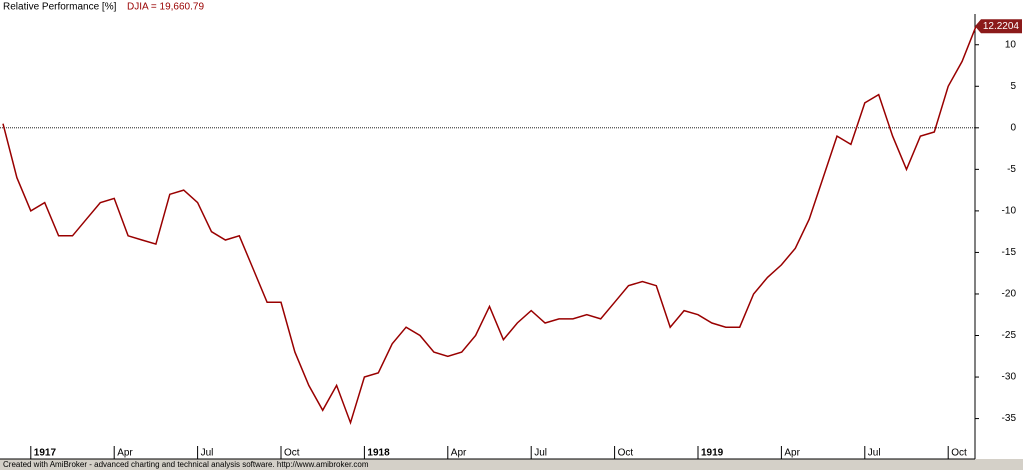  What do you see at coordinates (1001, 26) in the screenshot?
I see `last-value-label: 12.2204` at bounding box center [1001, 26].